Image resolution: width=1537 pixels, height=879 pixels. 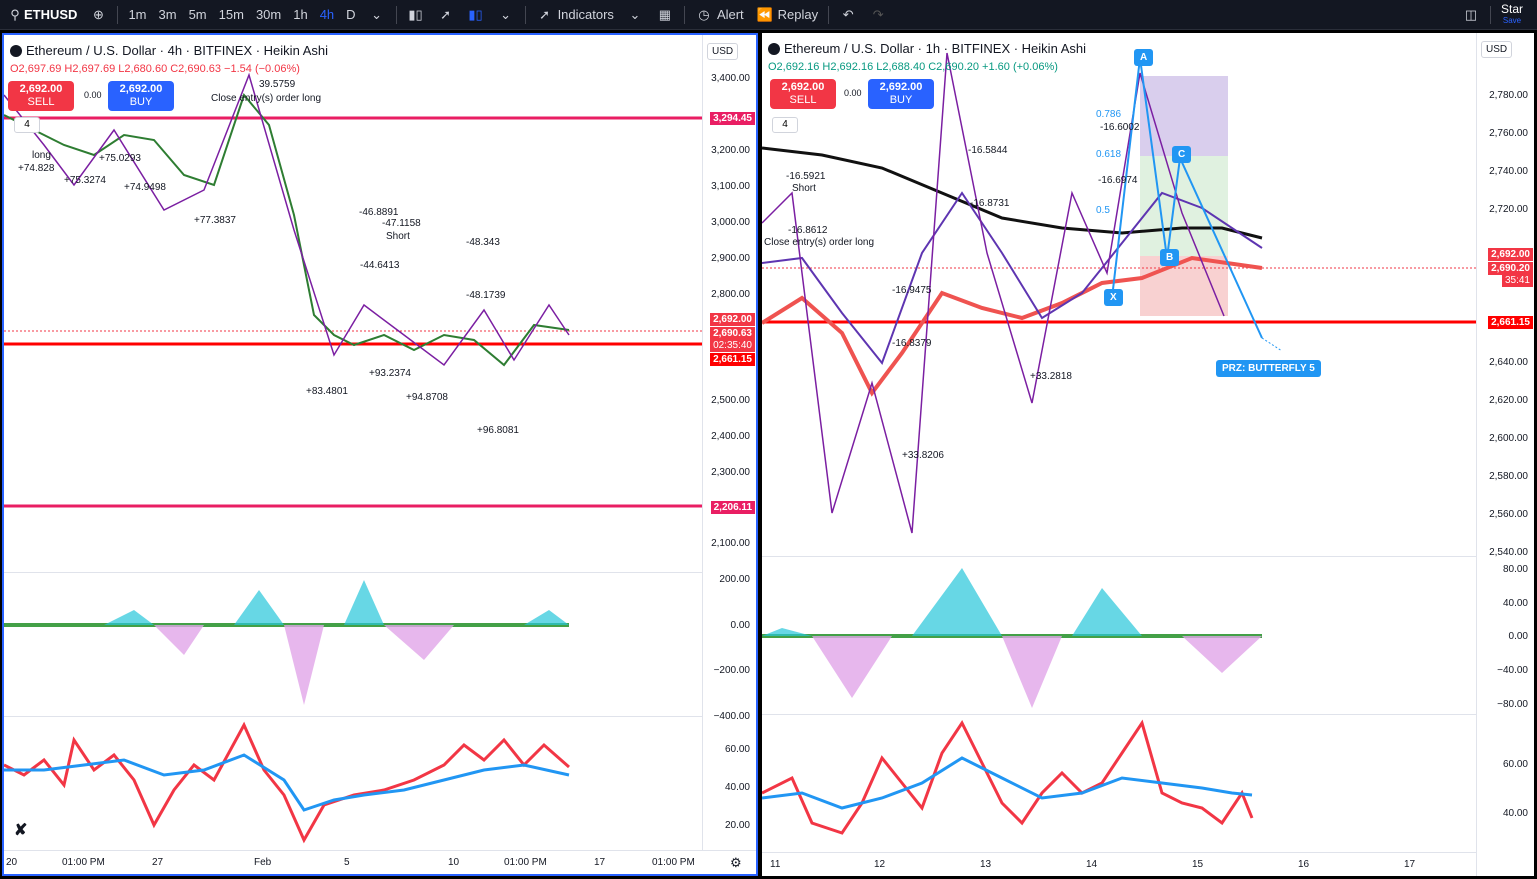 I want to click on macd-tick: −40.00, so click(x=1512, y=670).